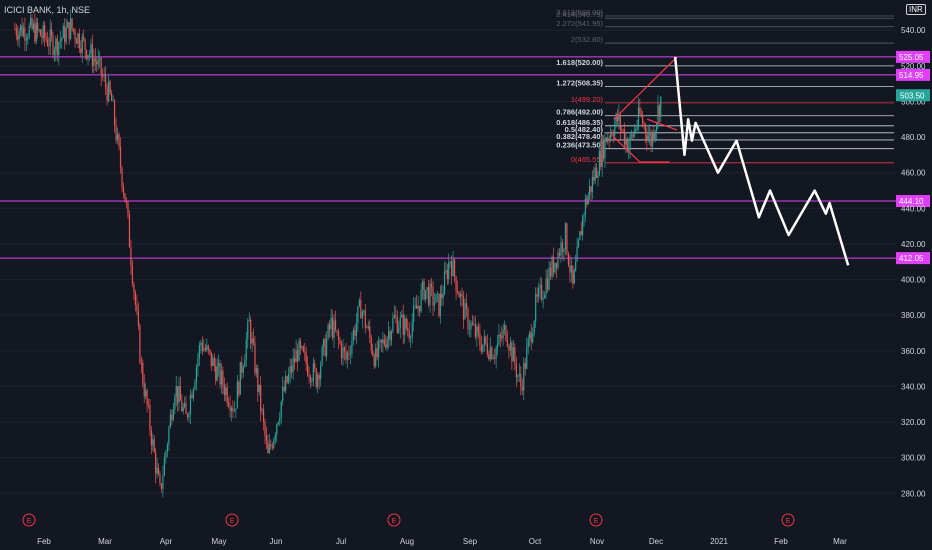  Describe the element at coordinates (911, 57) in the screenshot. I see `level-tag-label: 525.05` at that location.